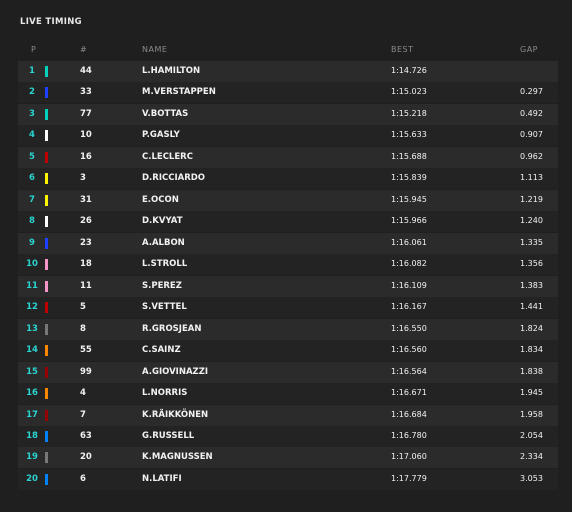 This screenshot has width=572, height=512. Describe the element at coordinates (288, 243) in the screenshot. I see `timing-row: 9 23 A.ALBON 1:16.061 1.335` at that location.